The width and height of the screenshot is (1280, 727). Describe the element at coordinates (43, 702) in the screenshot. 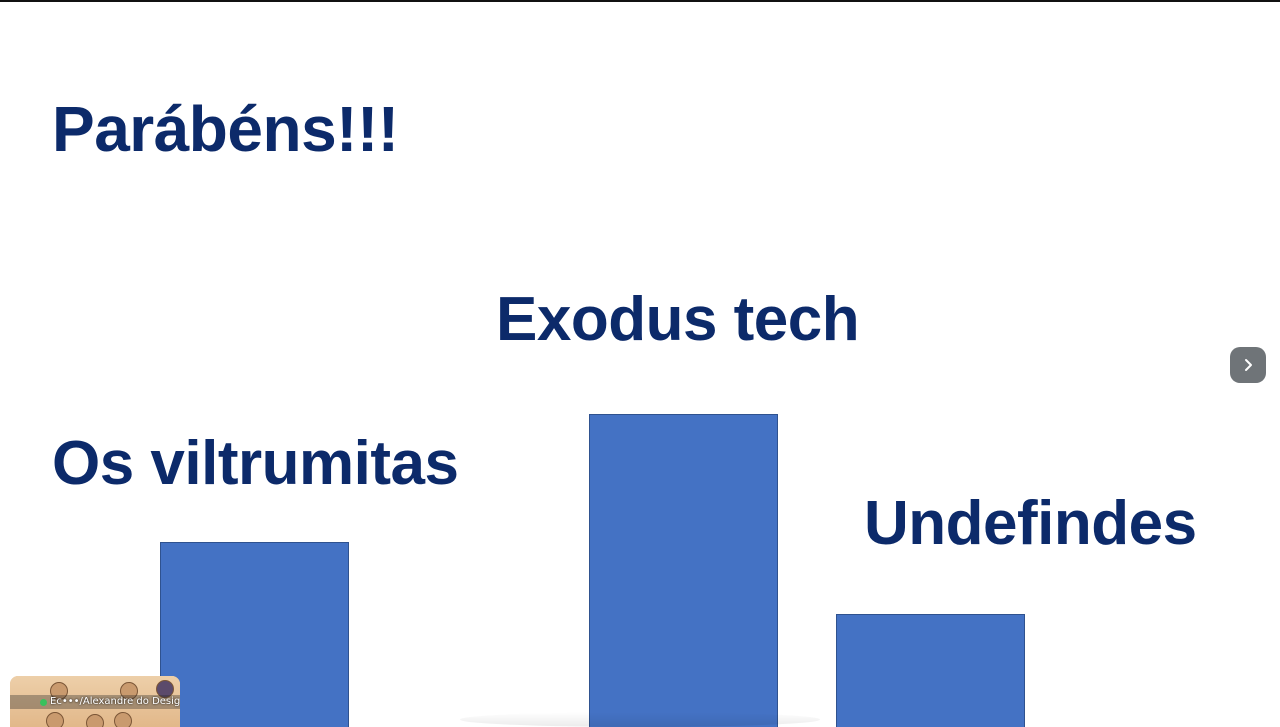

I see `online-status-icon` at that location.